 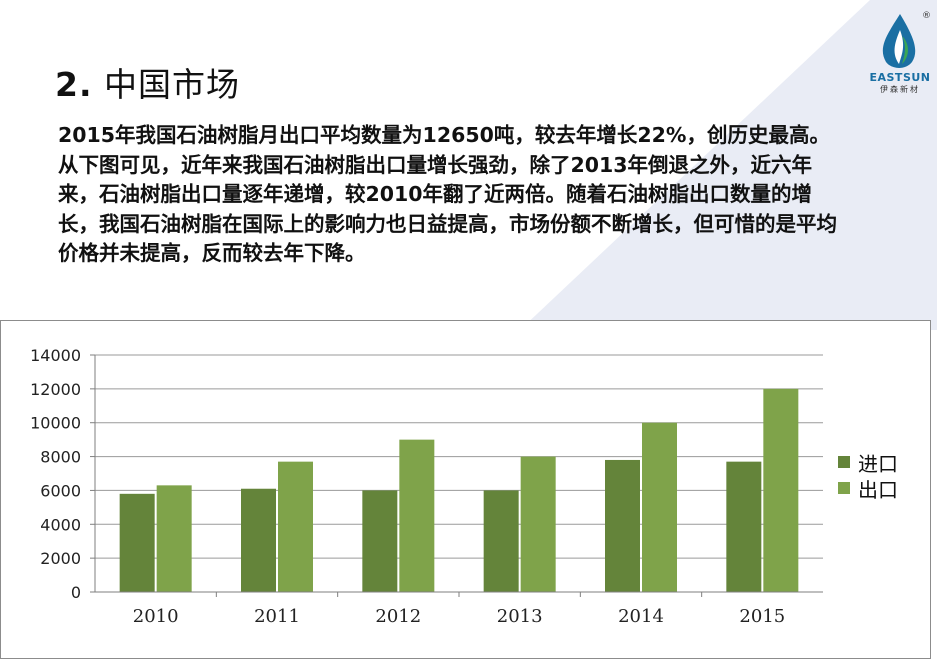 I want to click on logo-subtitle: 伊森新材, so click(x=900, y=89).